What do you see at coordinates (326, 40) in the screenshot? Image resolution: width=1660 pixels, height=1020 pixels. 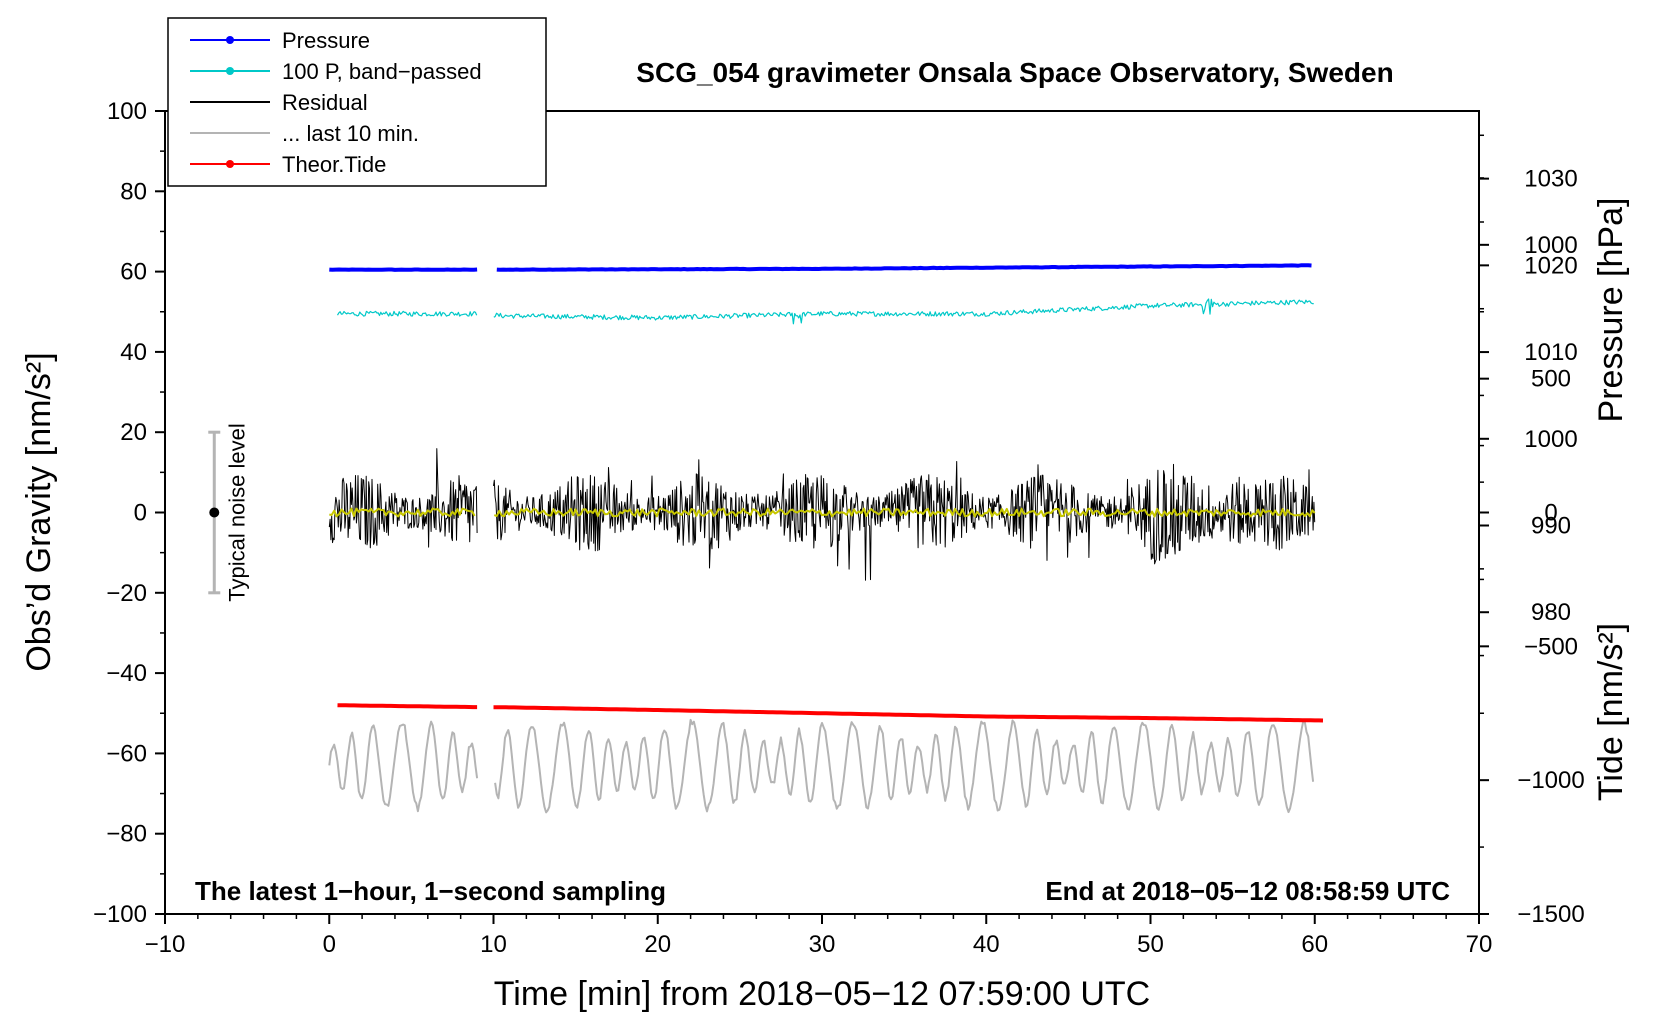 I see `legend-label: Pressure` at bounding box center [326, 40].